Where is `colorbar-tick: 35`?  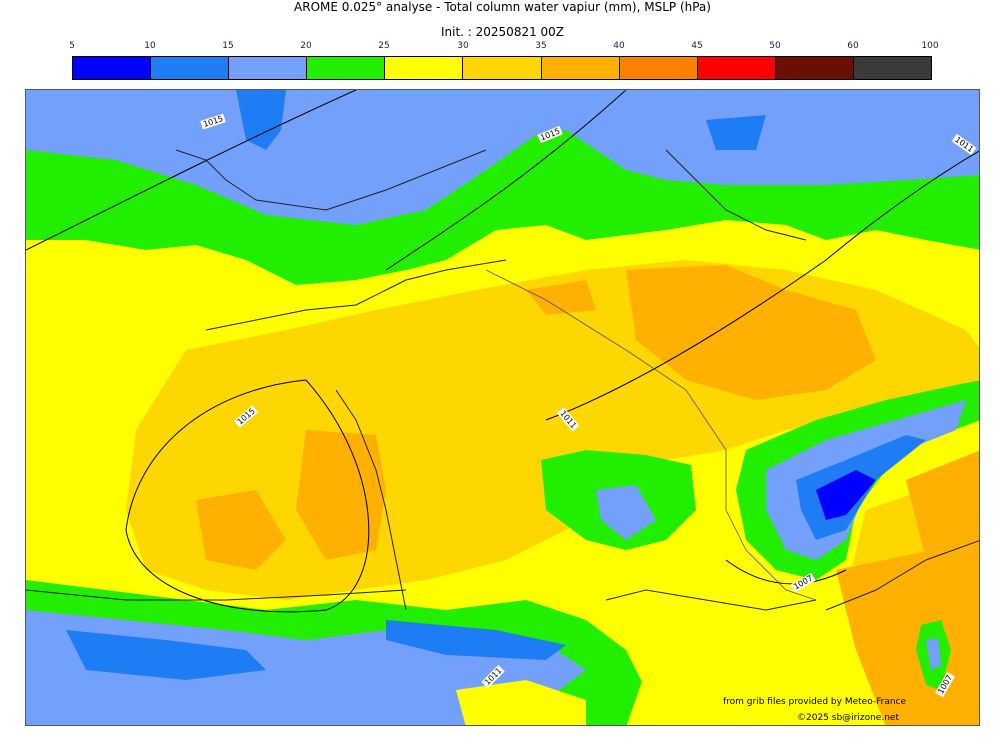
colorbar-tick: 35 is located at coordinates (541, 46).